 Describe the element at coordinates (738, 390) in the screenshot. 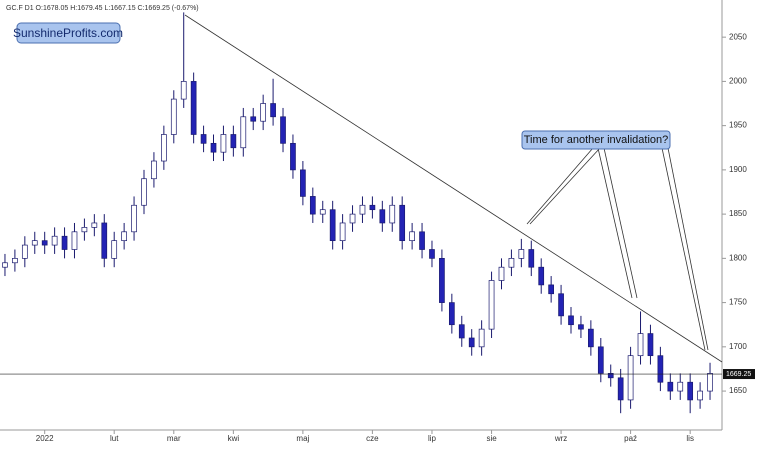

I see `y-tick-label: 1650` at that location.